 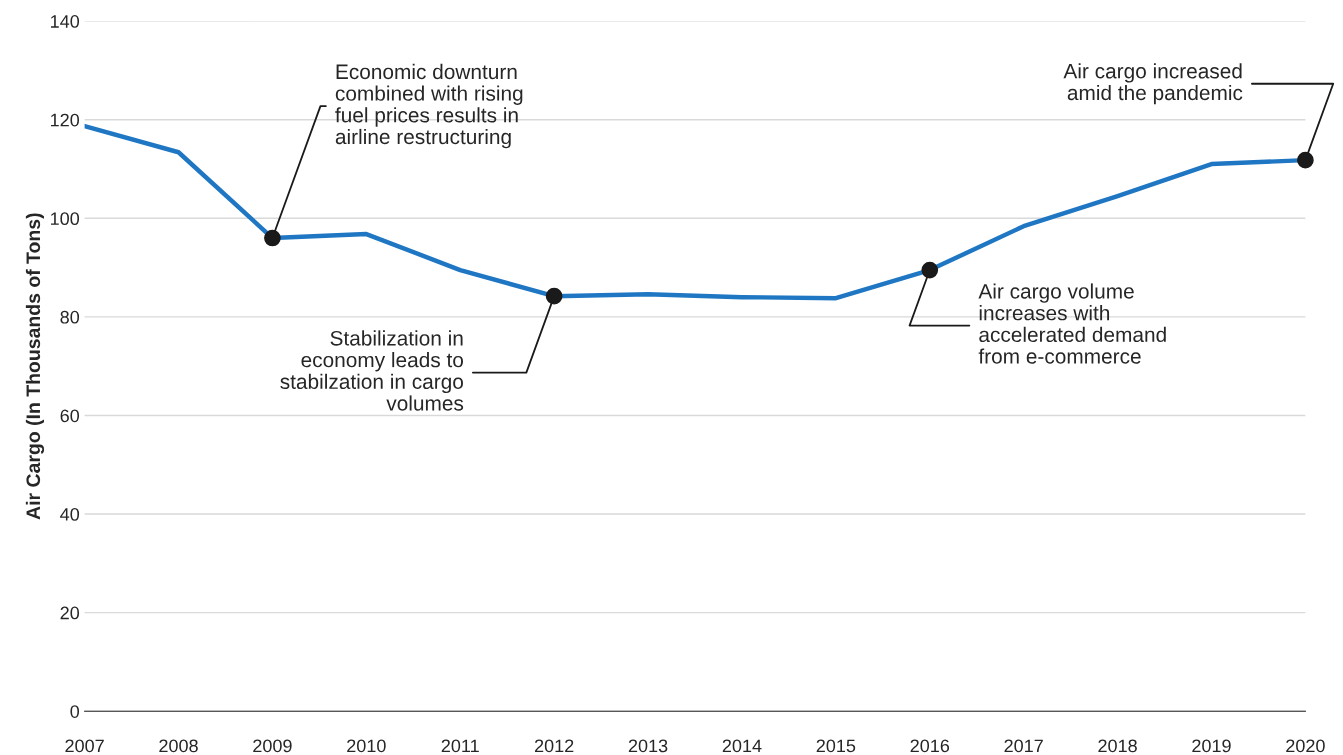 I want to click on y-axis-title: Air Cargo (In Thousands of Tons), so click(x=35, y=366).